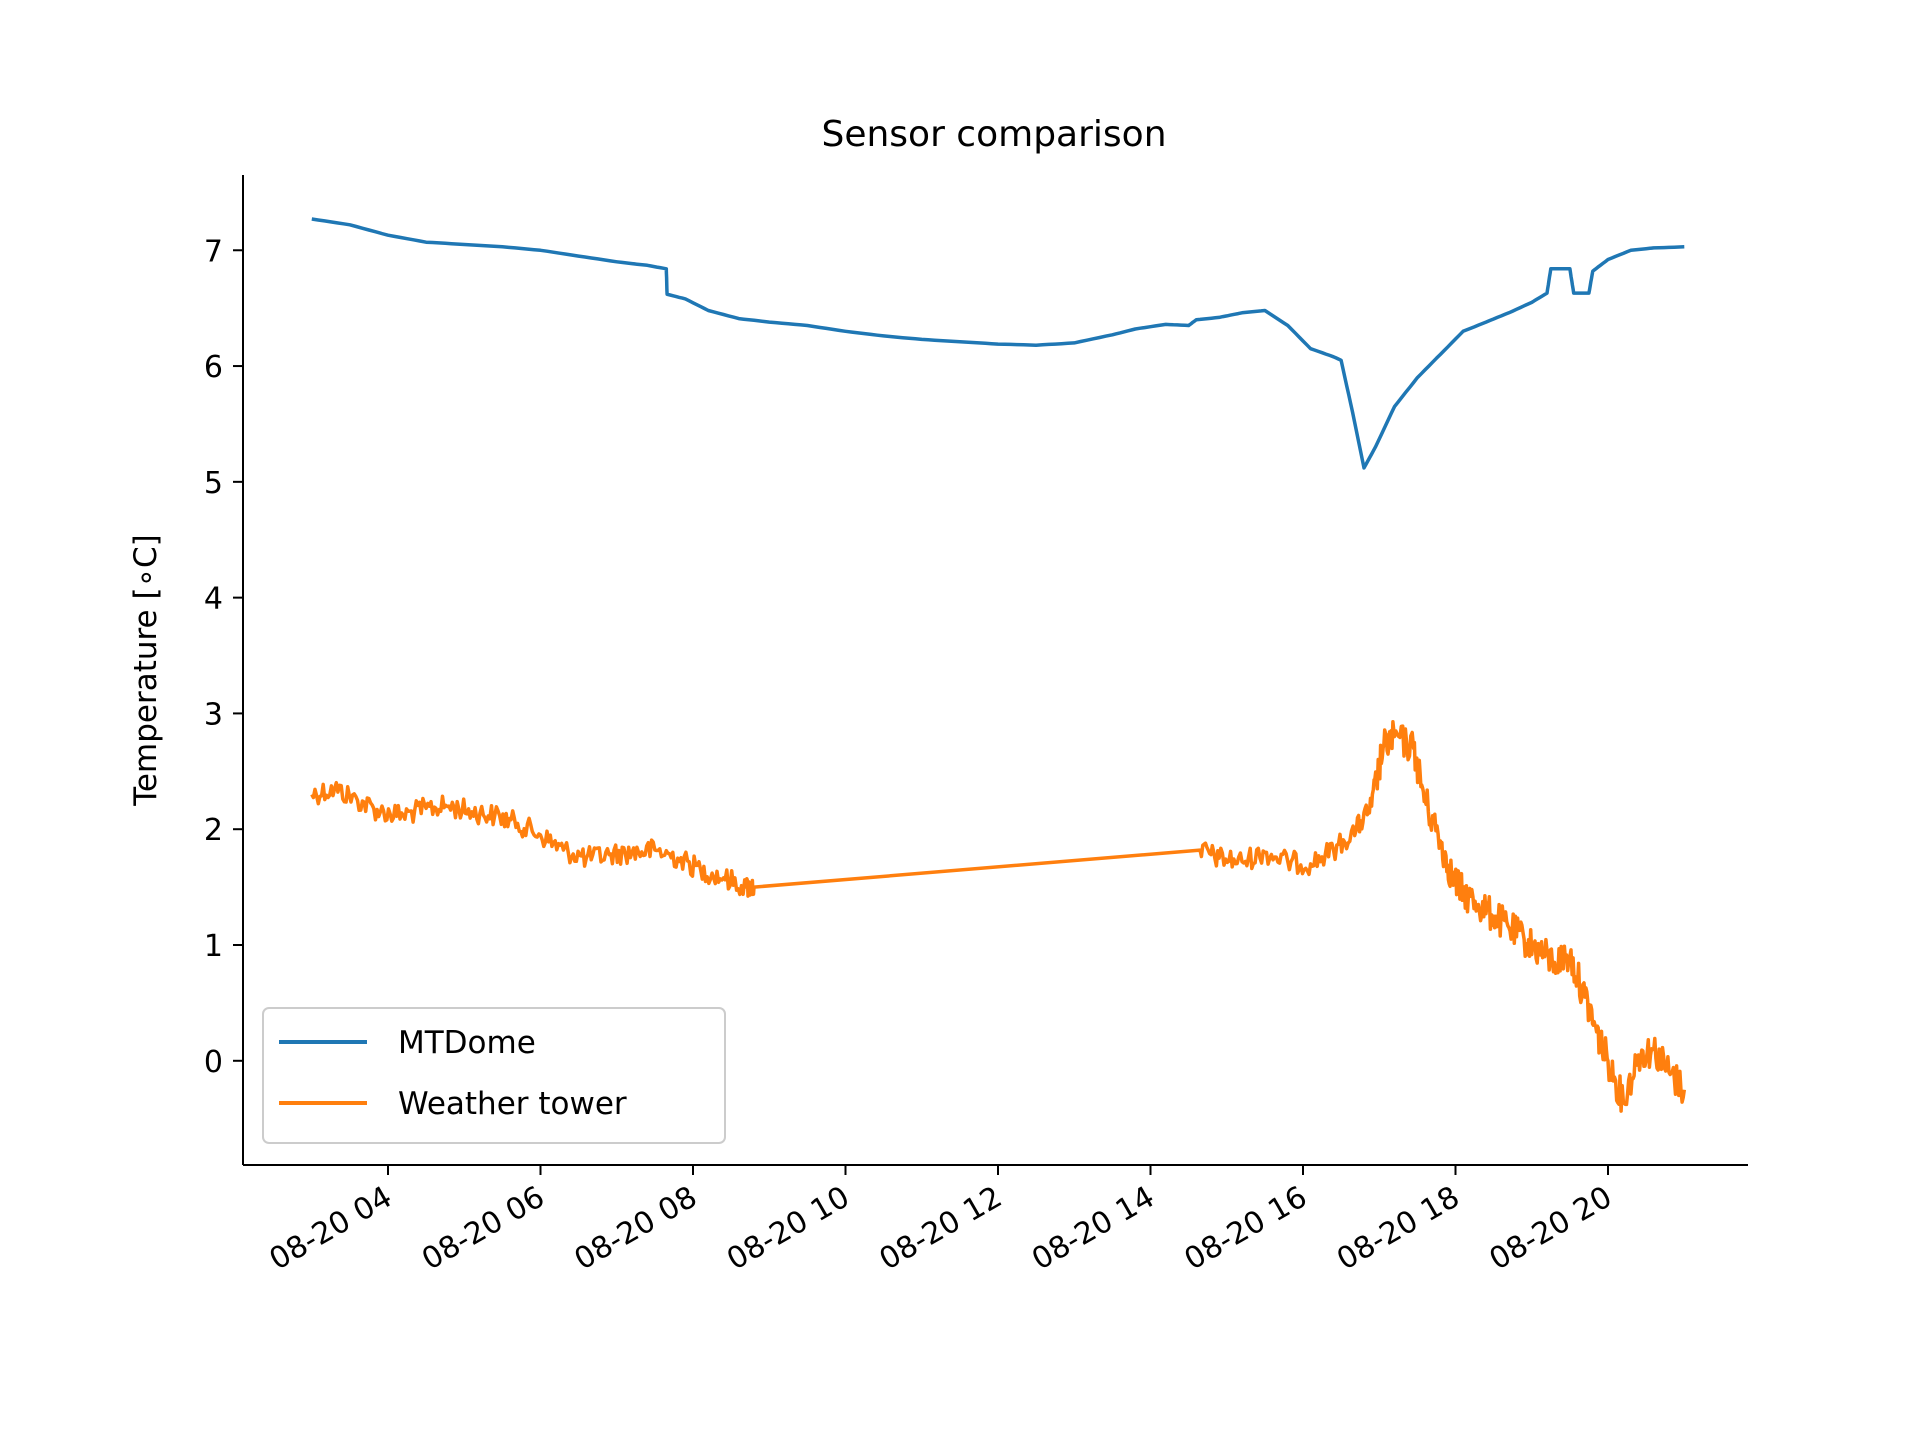  What do you see at coordinates (213, 599) in the screenshot?
I see `y-tick-label: 4` at bounding box center [213, 599].